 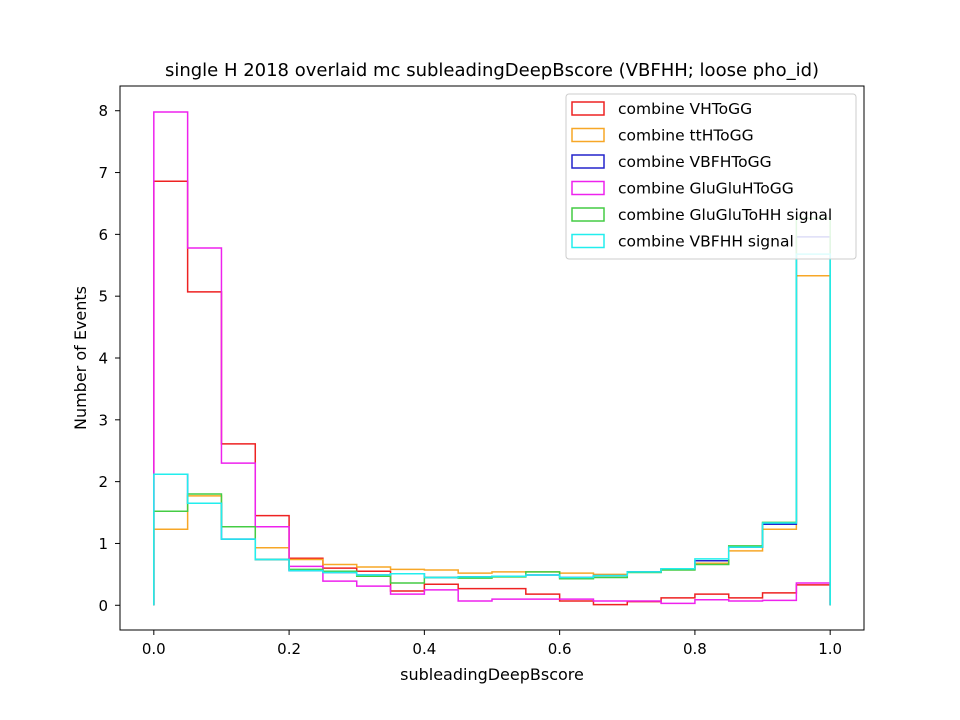 I want to click on y-tick-label: 5, so click(x=103, y=297).